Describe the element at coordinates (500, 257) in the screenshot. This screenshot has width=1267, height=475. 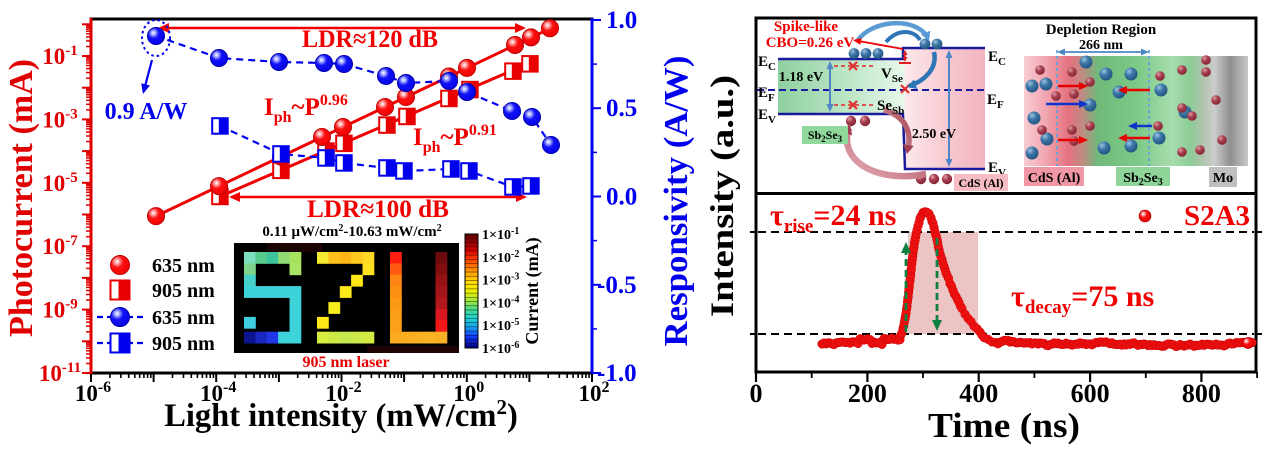
I see `svg-text: 1×10⁻²` at that location.